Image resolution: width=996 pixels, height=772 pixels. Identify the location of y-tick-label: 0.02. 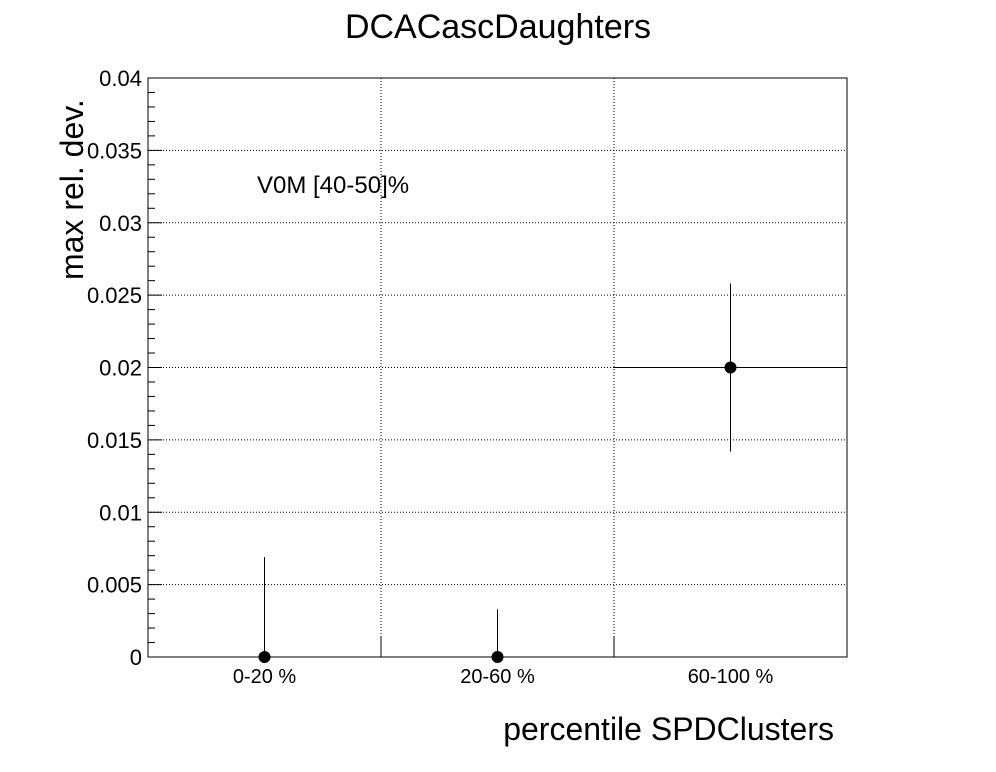
(120, 368).